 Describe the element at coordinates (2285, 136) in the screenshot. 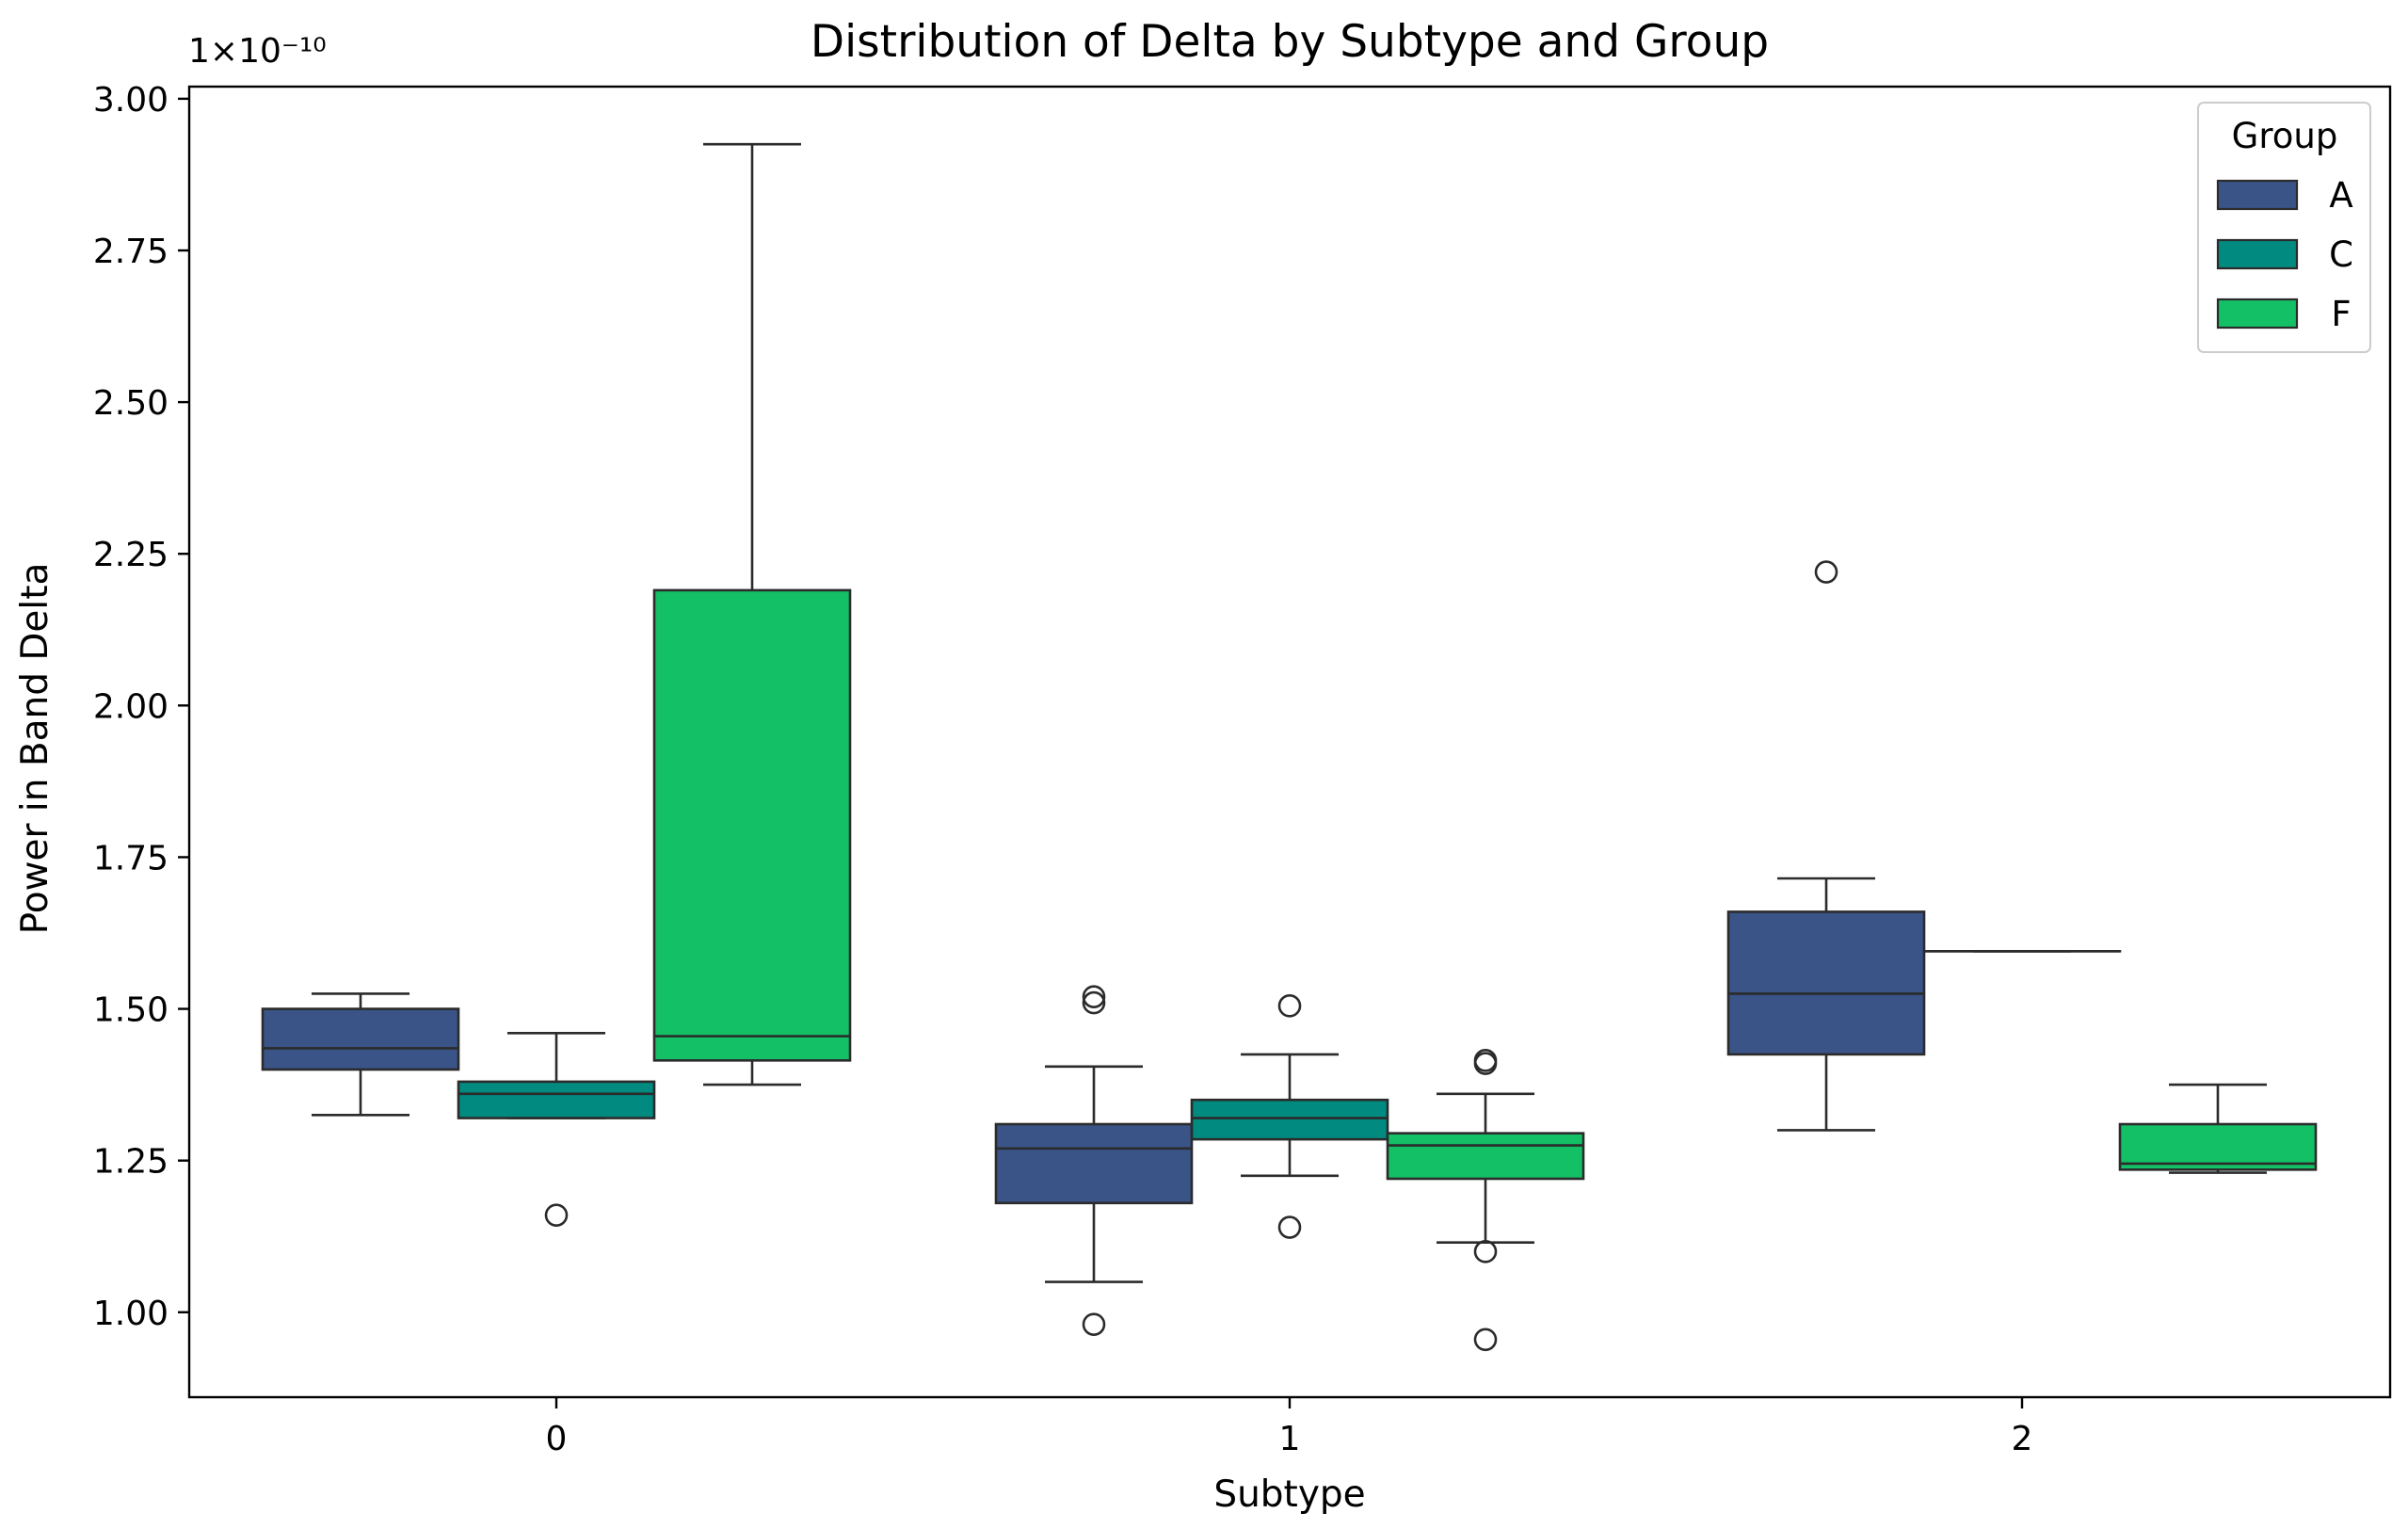

I see `legend-title: Group` at that location.